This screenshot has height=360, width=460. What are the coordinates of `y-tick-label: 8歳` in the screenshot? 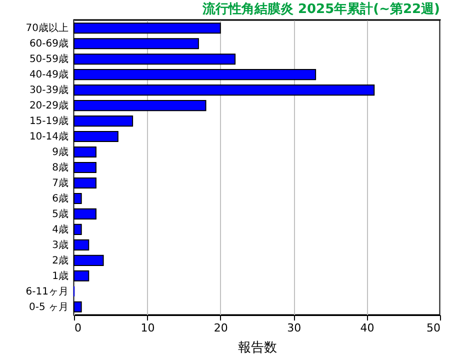 It's located at (60, 168).